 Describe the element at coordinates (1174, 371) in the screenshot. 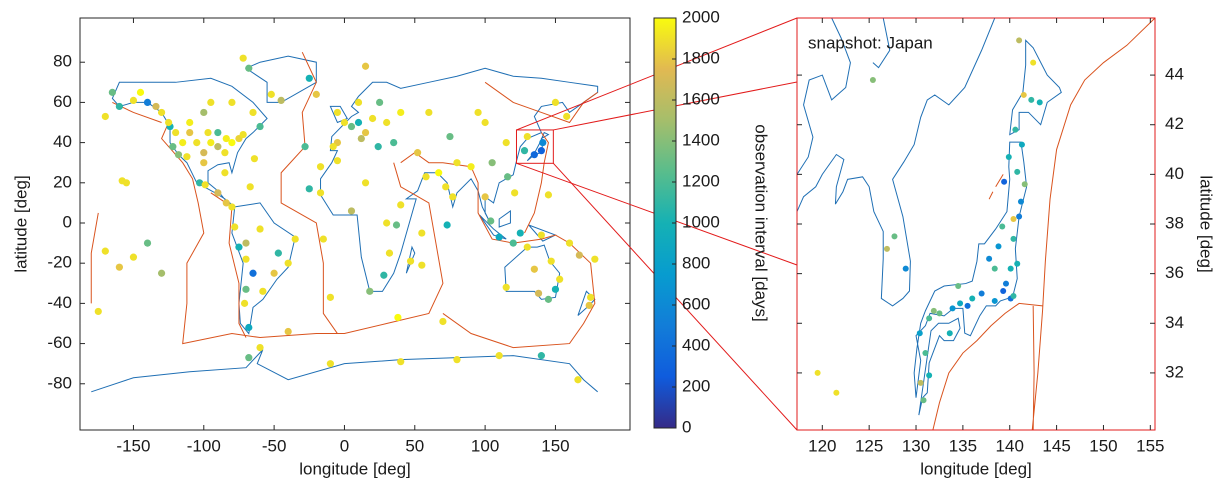

I see `y-tick-label: 32` at that location.